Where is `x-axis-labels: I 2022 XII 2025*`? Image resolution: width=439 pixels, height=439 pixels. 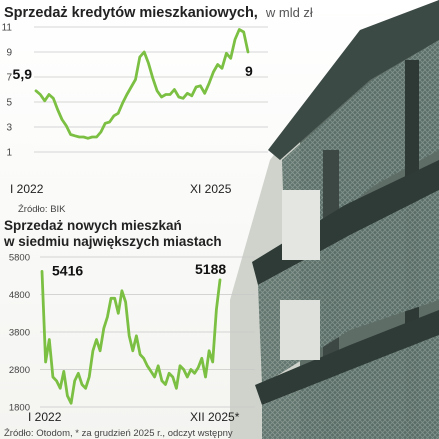 x-axis-labels: I 2022 XII 2025* is located at coordinates (134, 417).